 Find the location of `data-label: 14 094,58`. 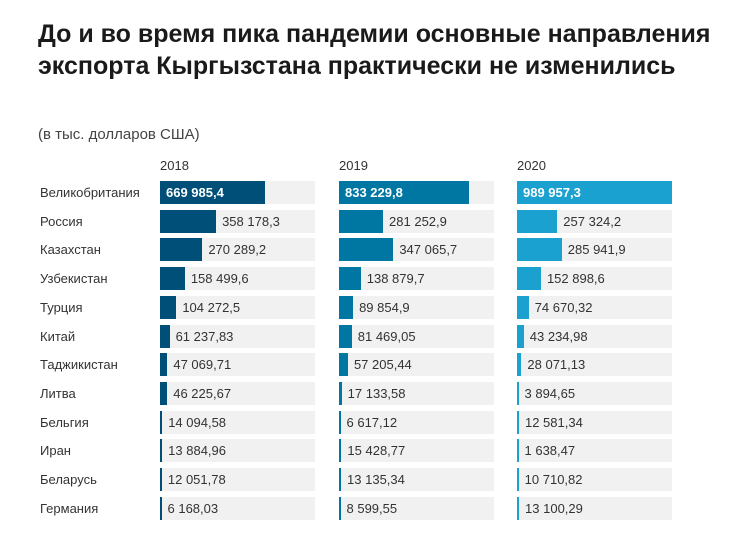

data-label: 14 094,58 is located at coordinates (197, 422).